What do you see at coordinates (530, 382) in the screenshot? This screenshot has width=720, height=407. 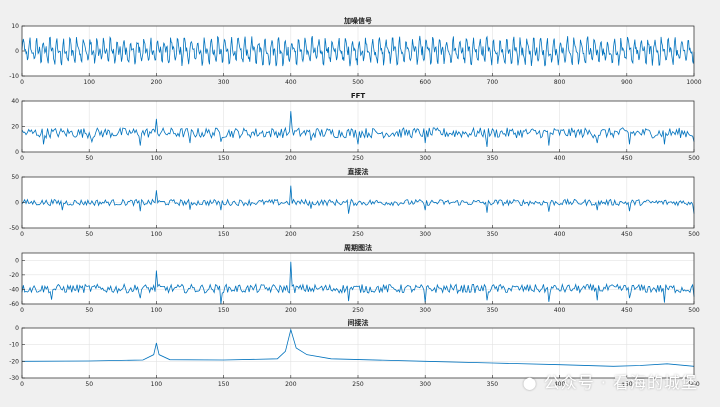 I see `wechat-icon: ●` at bounding box center [530, 382].